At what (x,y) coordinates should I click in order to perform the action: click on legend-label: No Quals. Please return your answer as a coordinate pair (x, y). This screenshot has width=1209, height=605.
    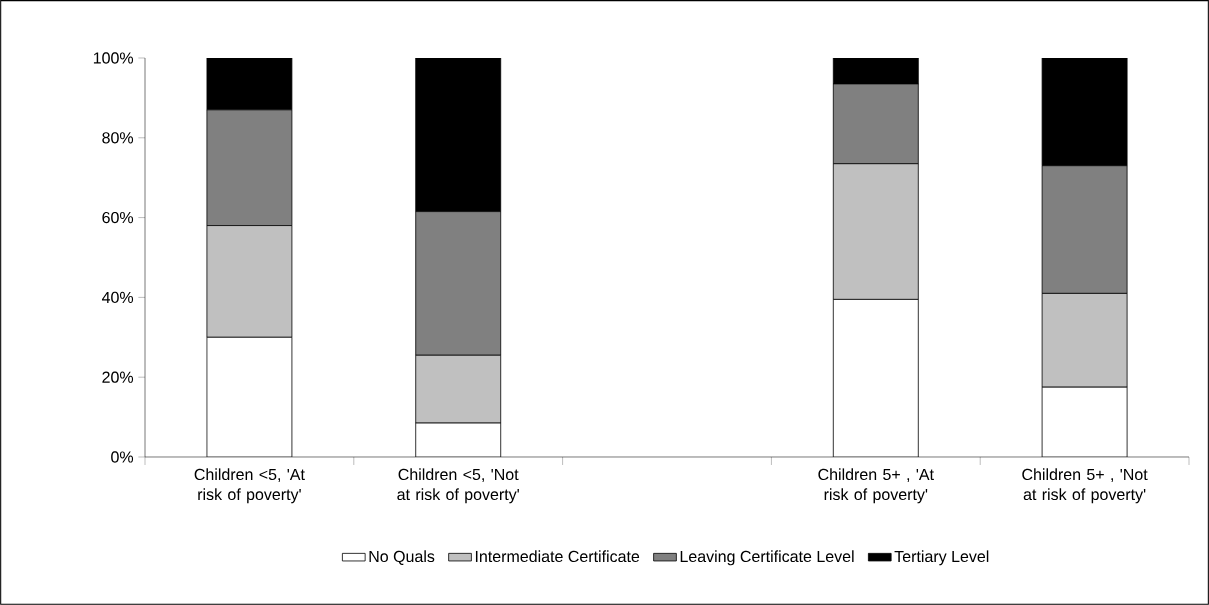
    Looking at the image, I should click on (402, 557).